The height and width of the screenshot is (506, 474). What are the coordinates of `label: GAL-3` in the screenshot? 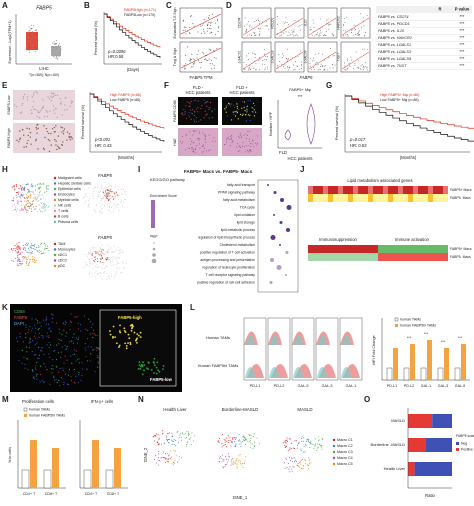 It's located at (443, 386).